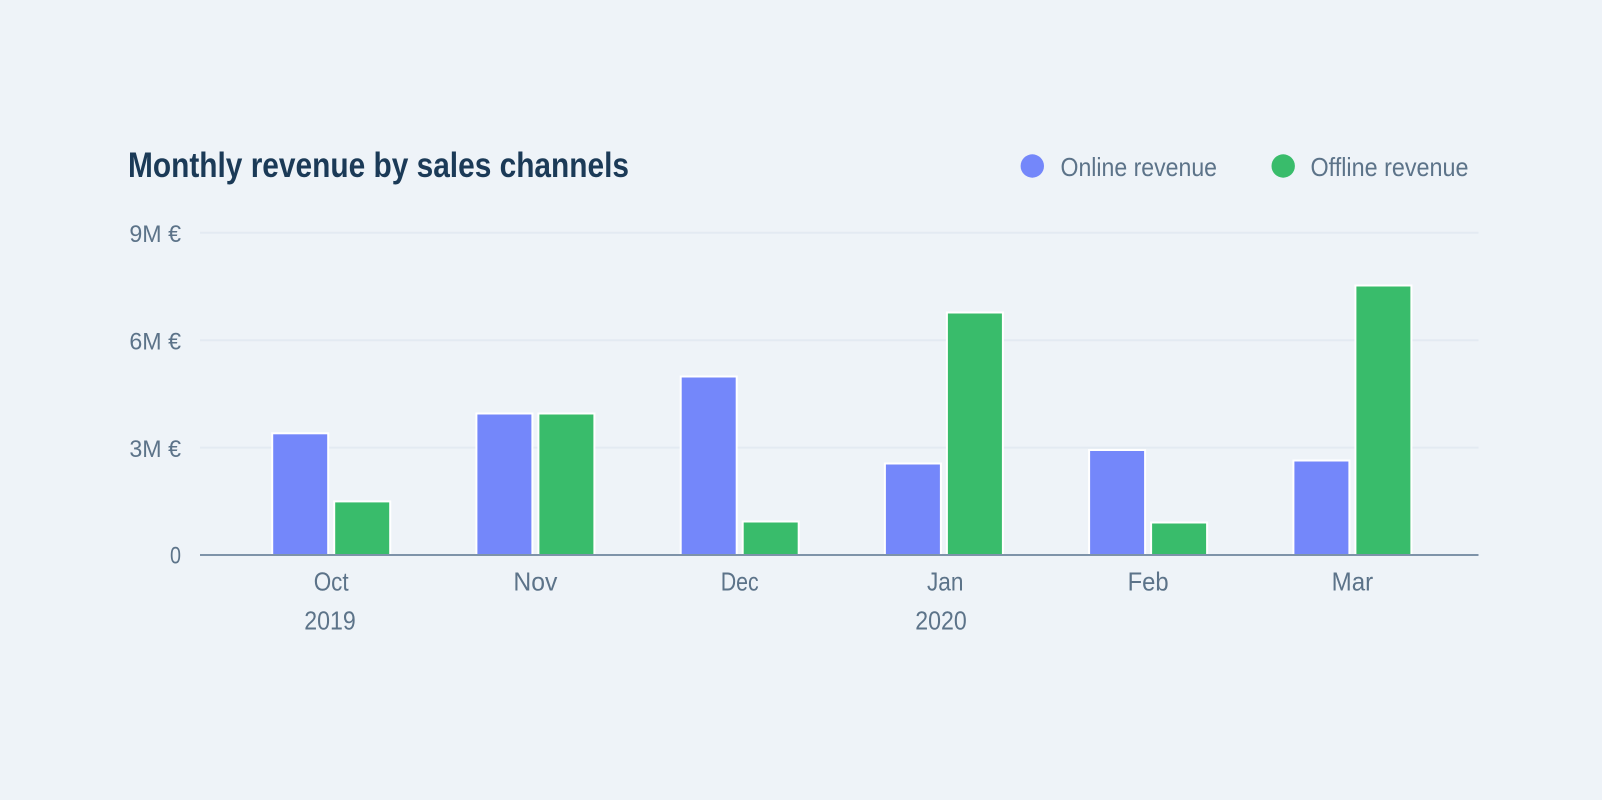 The image size is (1602, 800). I want to click on svg-text: 3M €, so click(155, 449).